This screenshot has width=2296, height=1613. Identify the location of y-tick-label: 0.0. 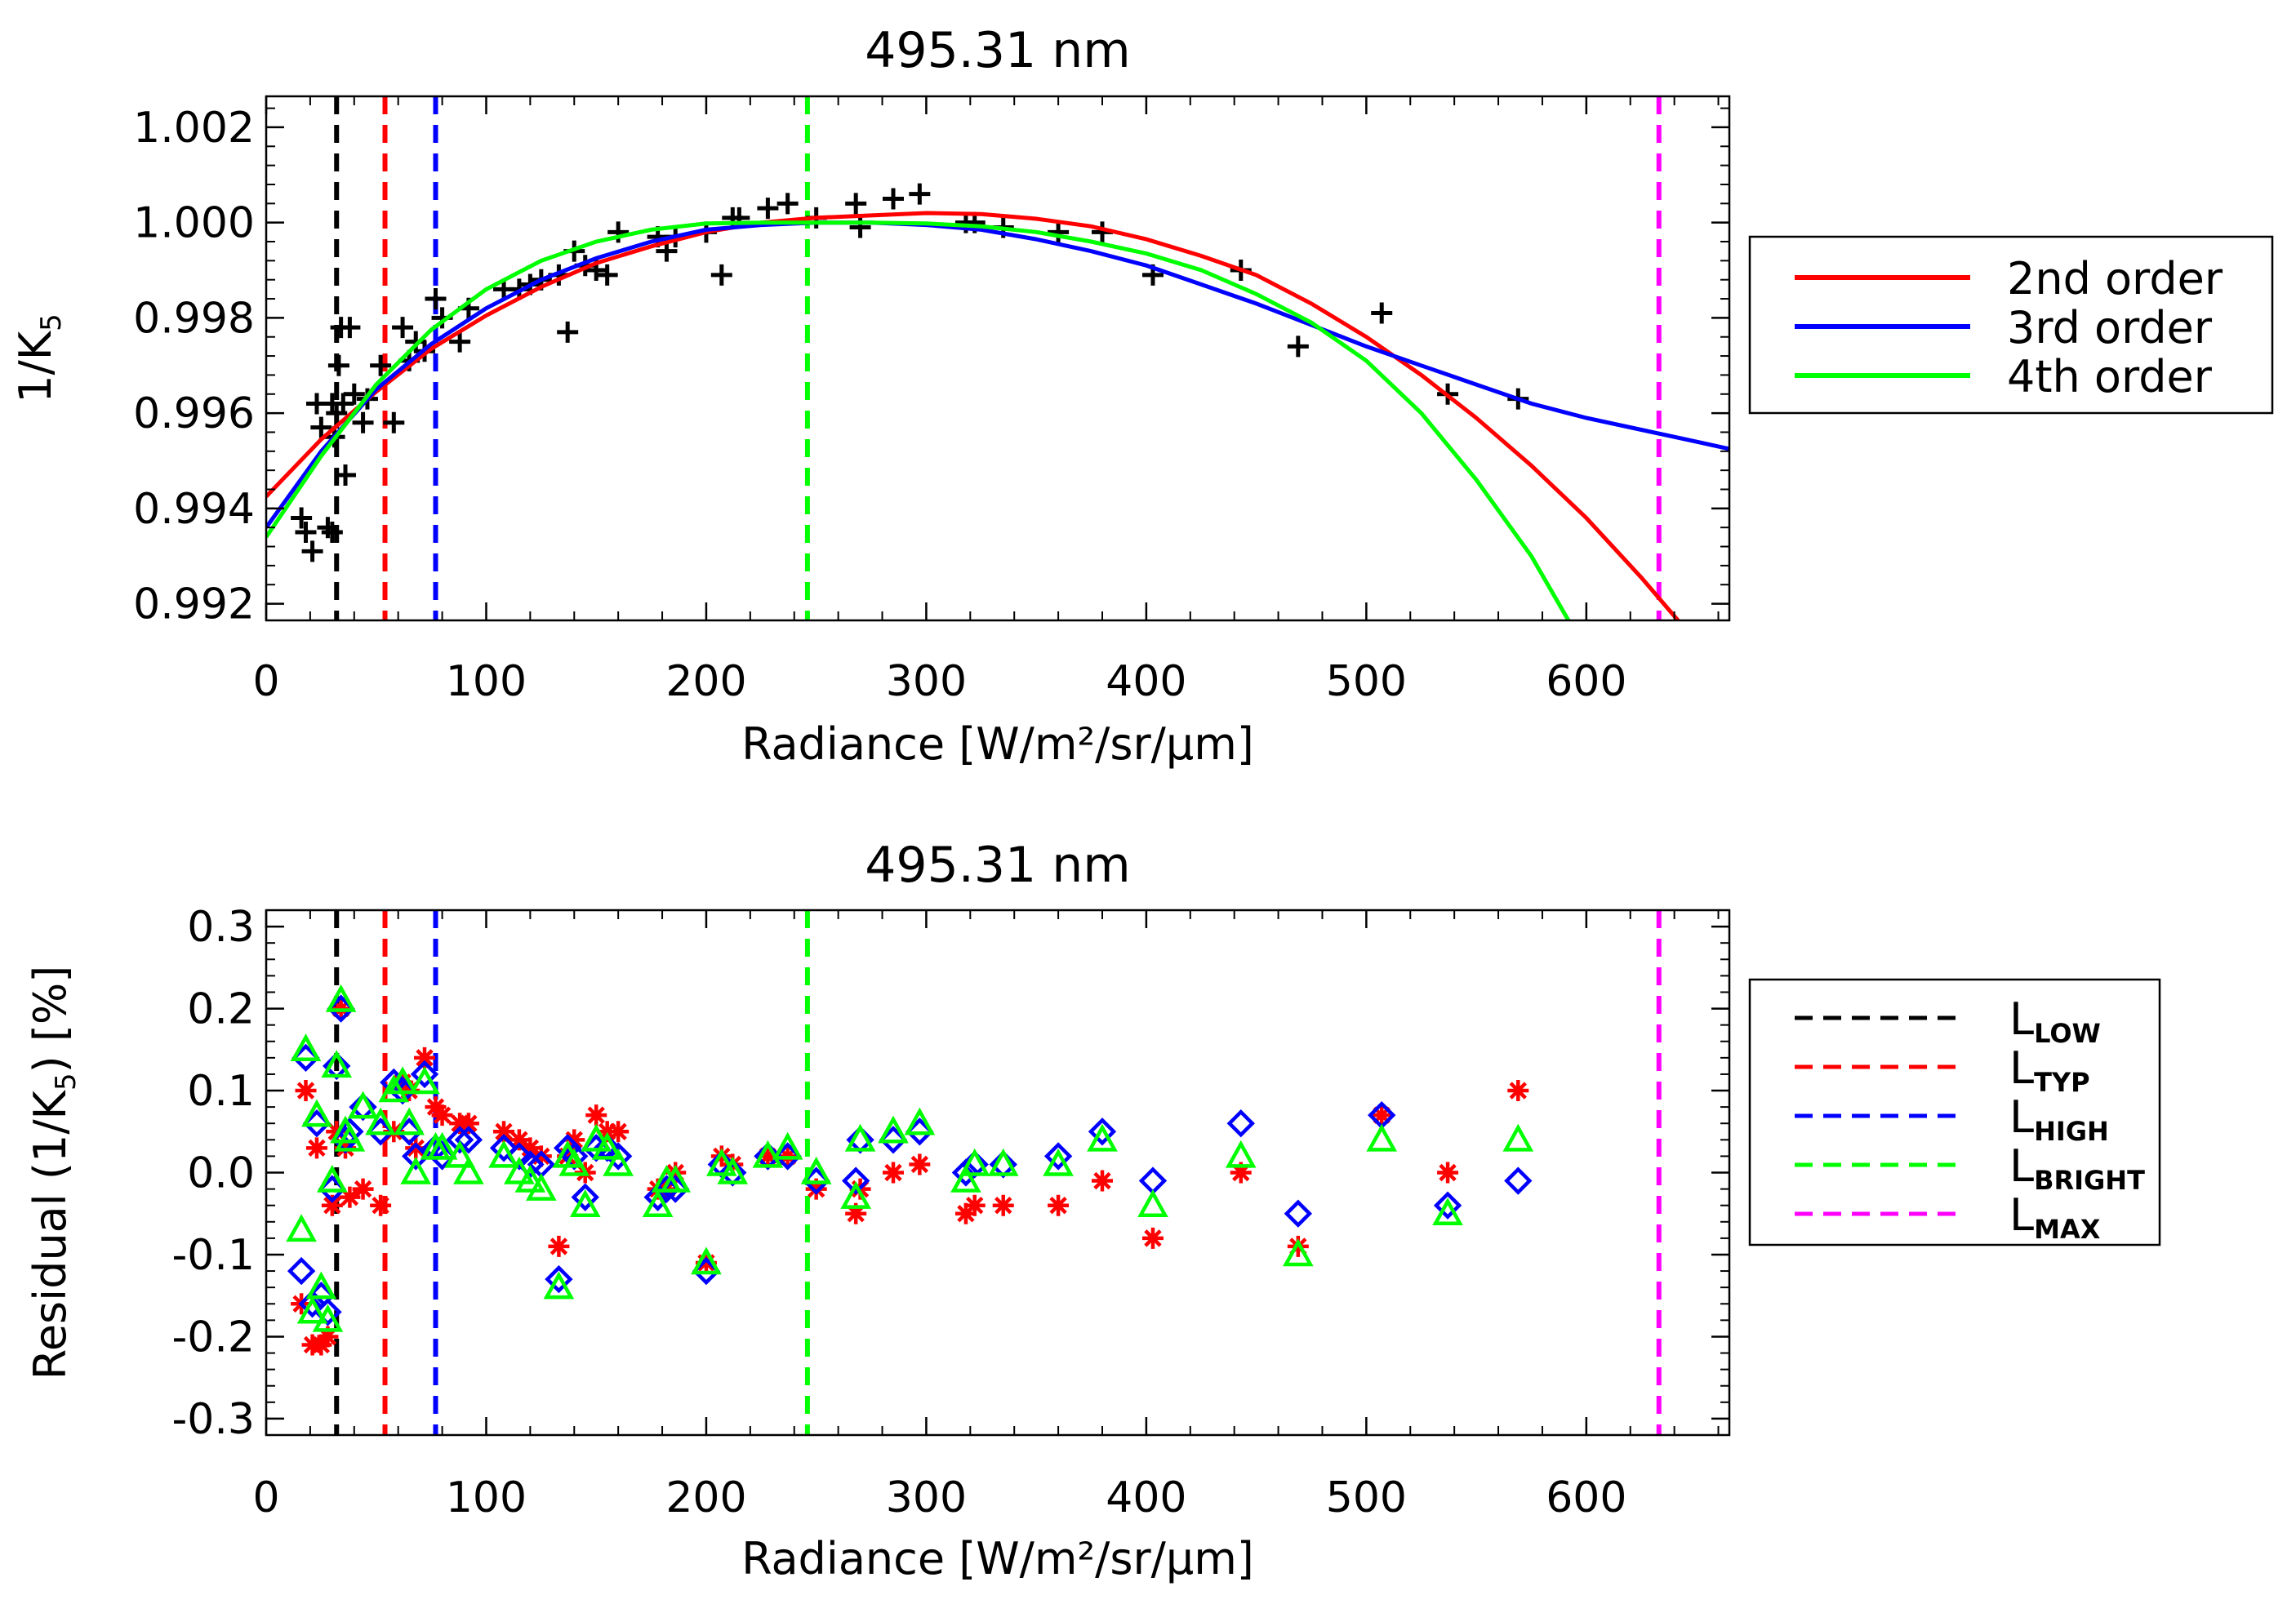
(221, 1173).